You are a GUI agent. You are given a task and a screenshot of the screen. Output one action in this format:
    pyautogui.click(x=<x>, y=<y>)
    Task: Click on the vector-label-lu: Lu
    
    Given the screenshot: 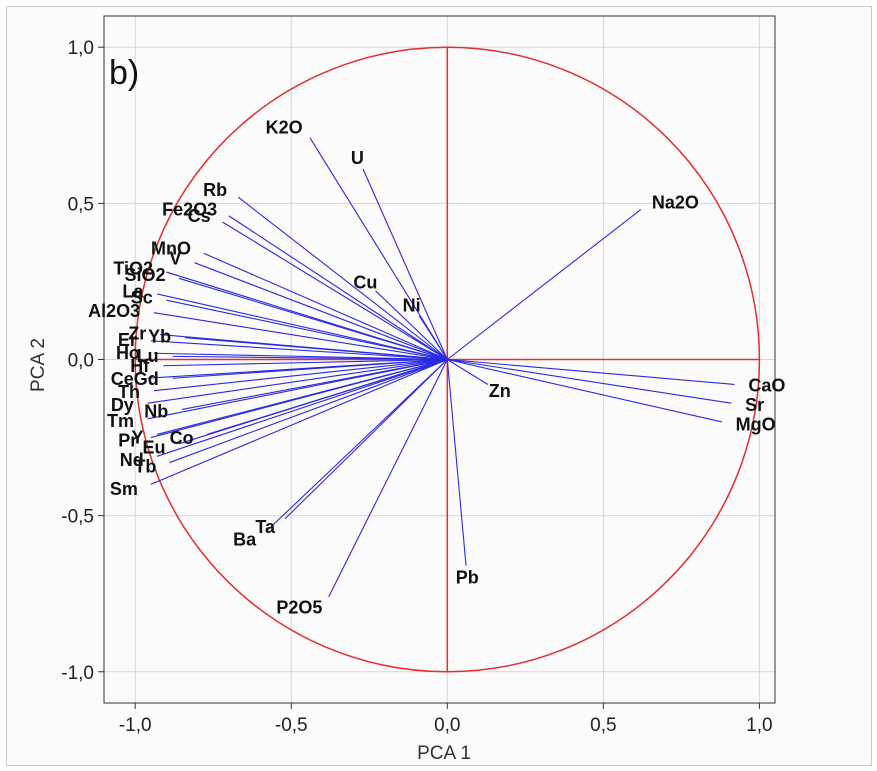 What is the action you would take?
    pyautogui.click(x=148, y=356)
    